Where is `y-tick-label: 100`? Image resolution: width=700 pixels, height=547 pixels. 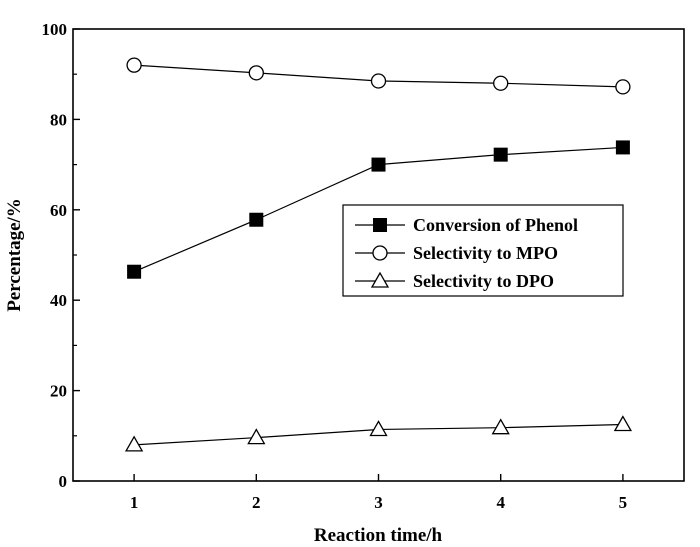
y-tick-label: 100 is located at coordinates (55, 29).